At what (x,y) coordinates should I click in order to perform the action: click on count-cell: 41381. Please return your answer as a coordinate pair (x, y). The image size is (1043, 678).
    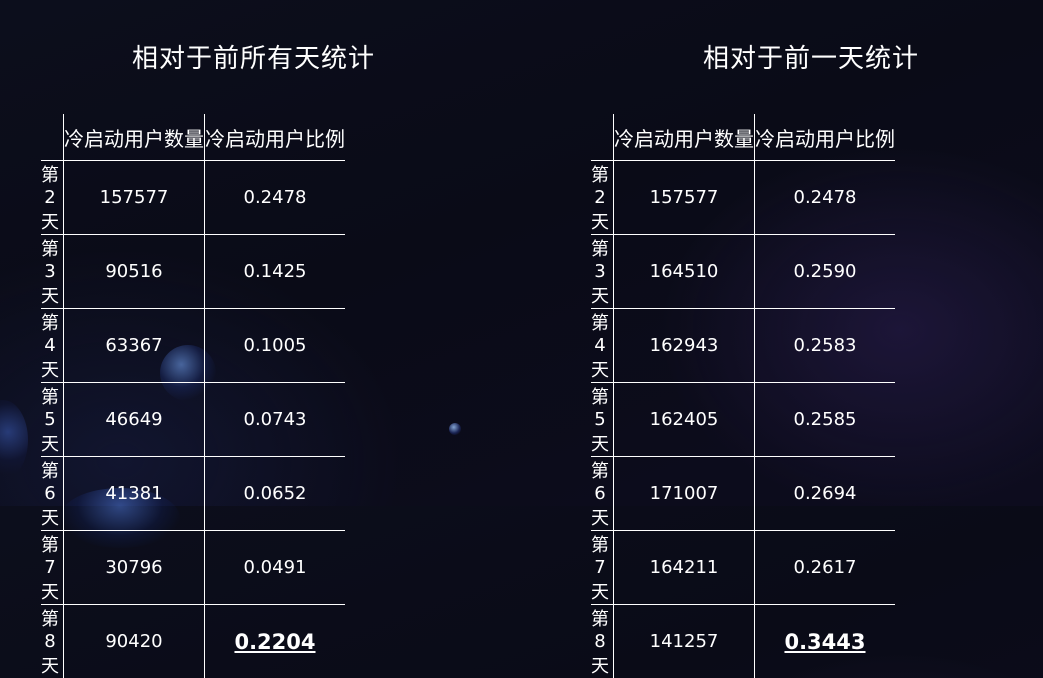
    Looking at the image, I should click on (134, 494).